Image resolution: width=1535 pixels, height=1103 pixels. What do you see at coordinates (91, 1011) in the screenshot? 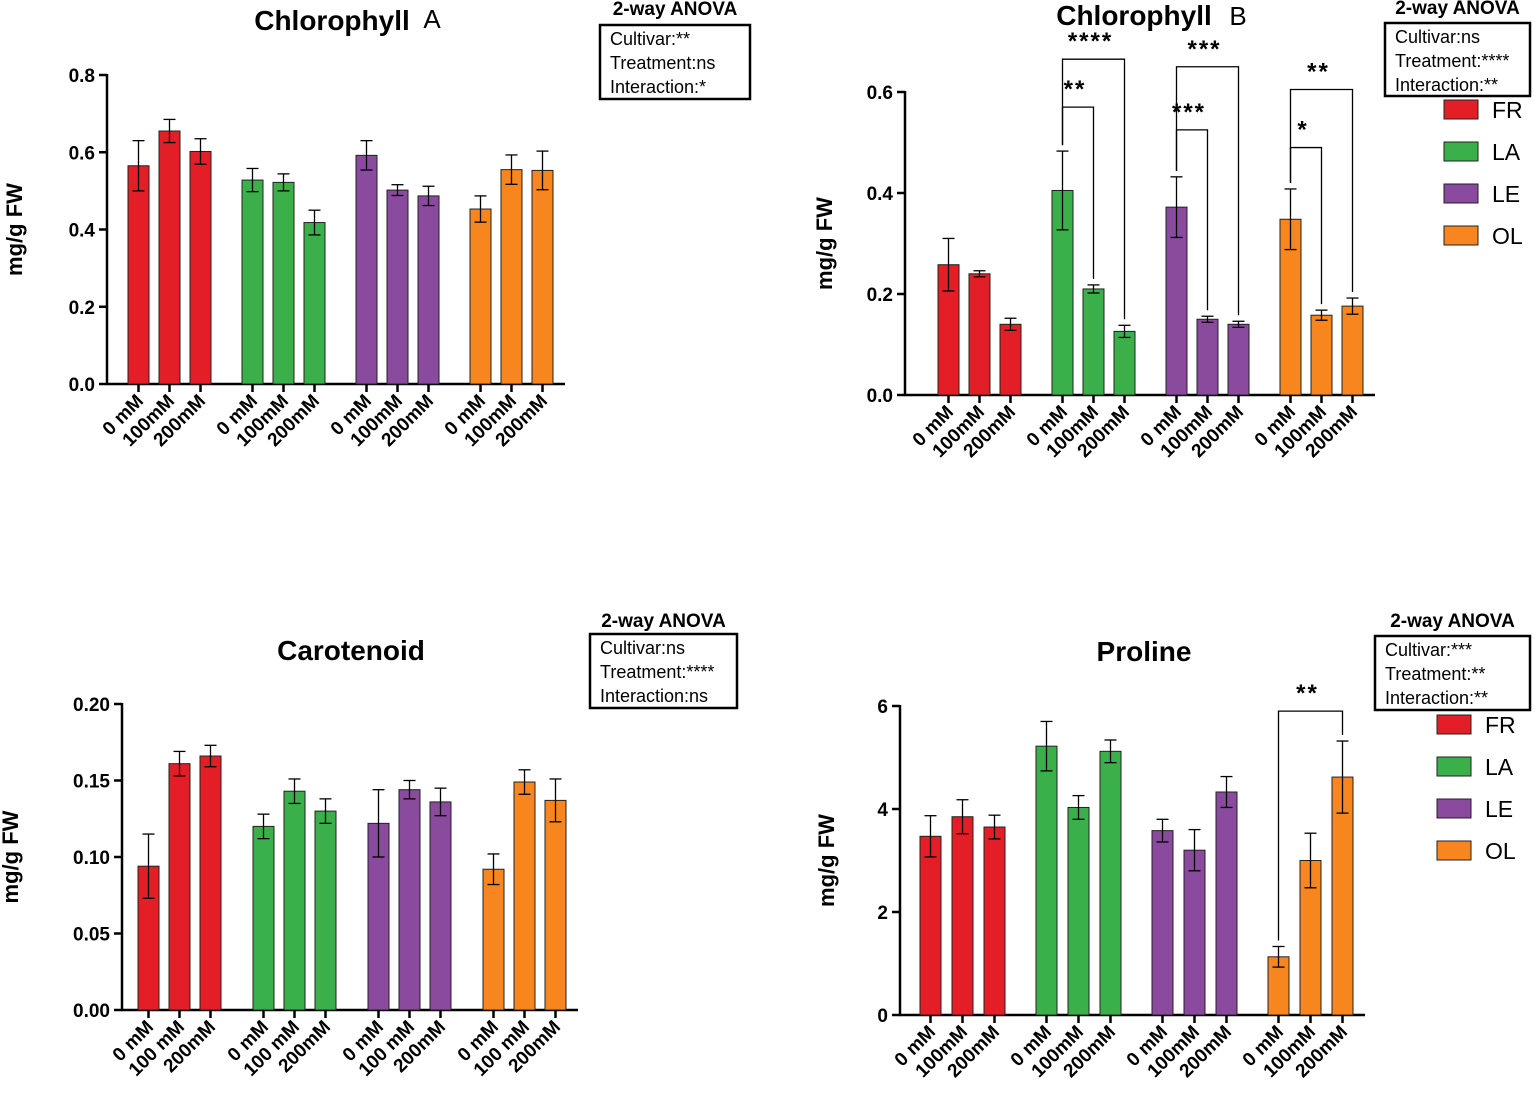
I see `y-tick-label: 0.00` at bounding box center [91, 1011].